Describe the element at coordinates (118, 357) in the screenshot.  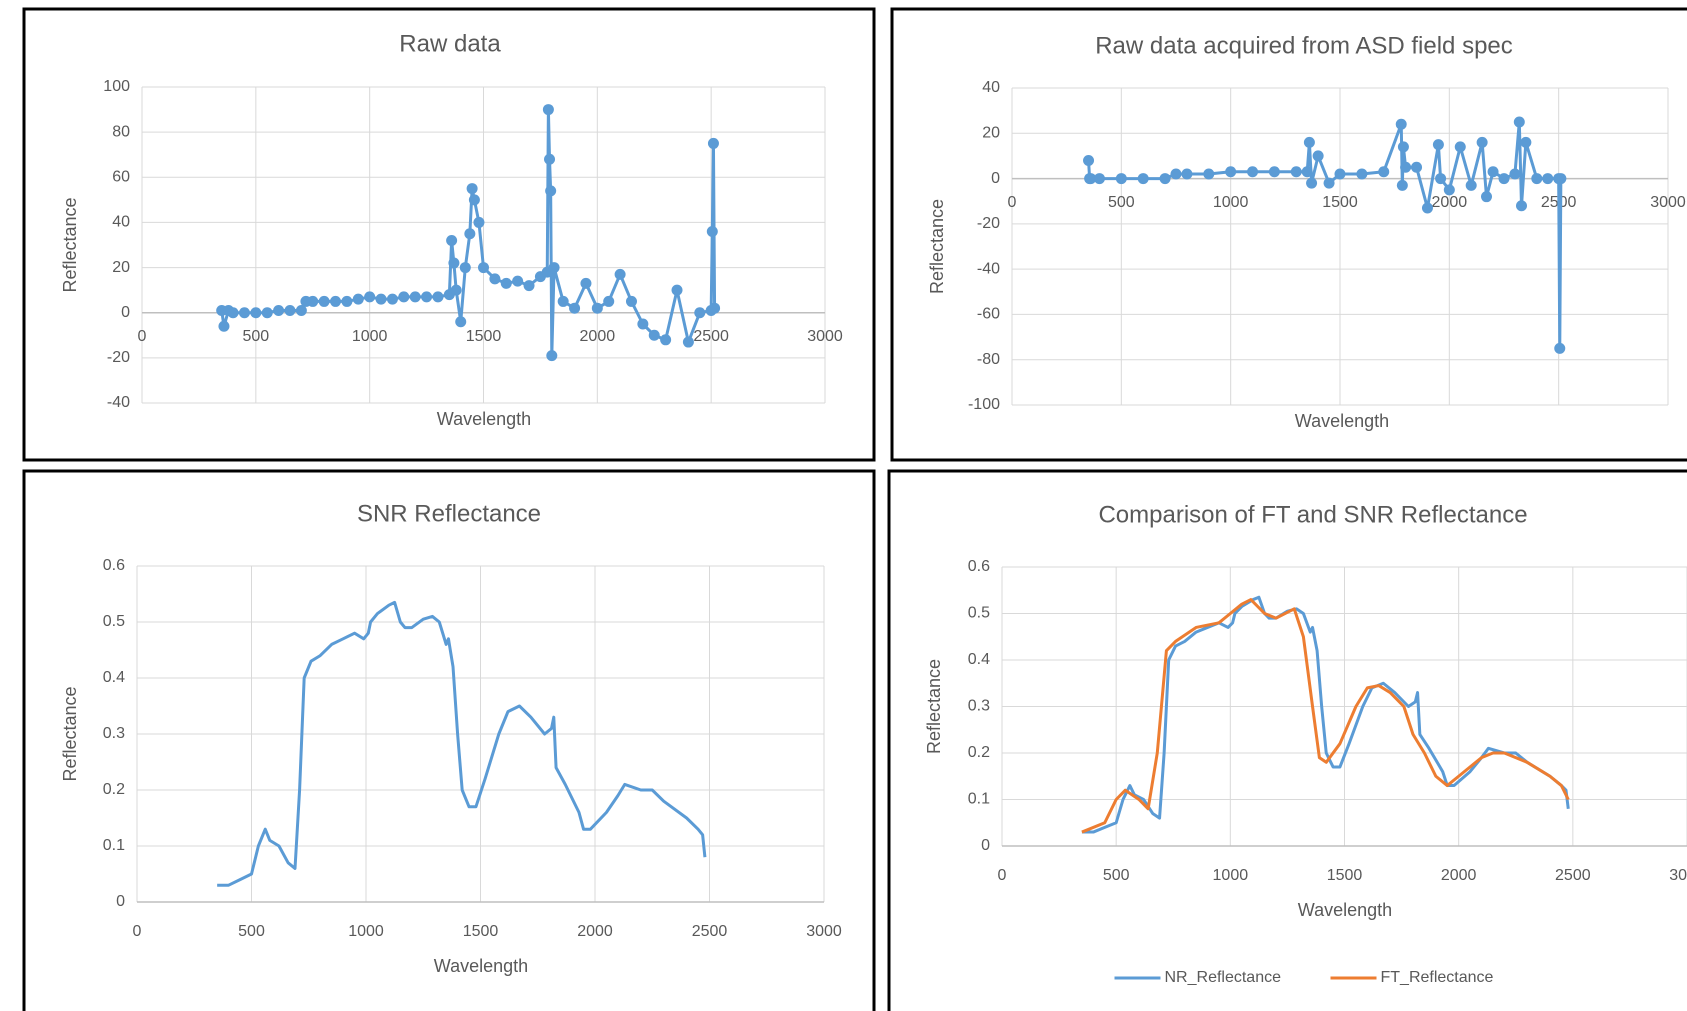
I see `y-tick-label: -20` at that location.